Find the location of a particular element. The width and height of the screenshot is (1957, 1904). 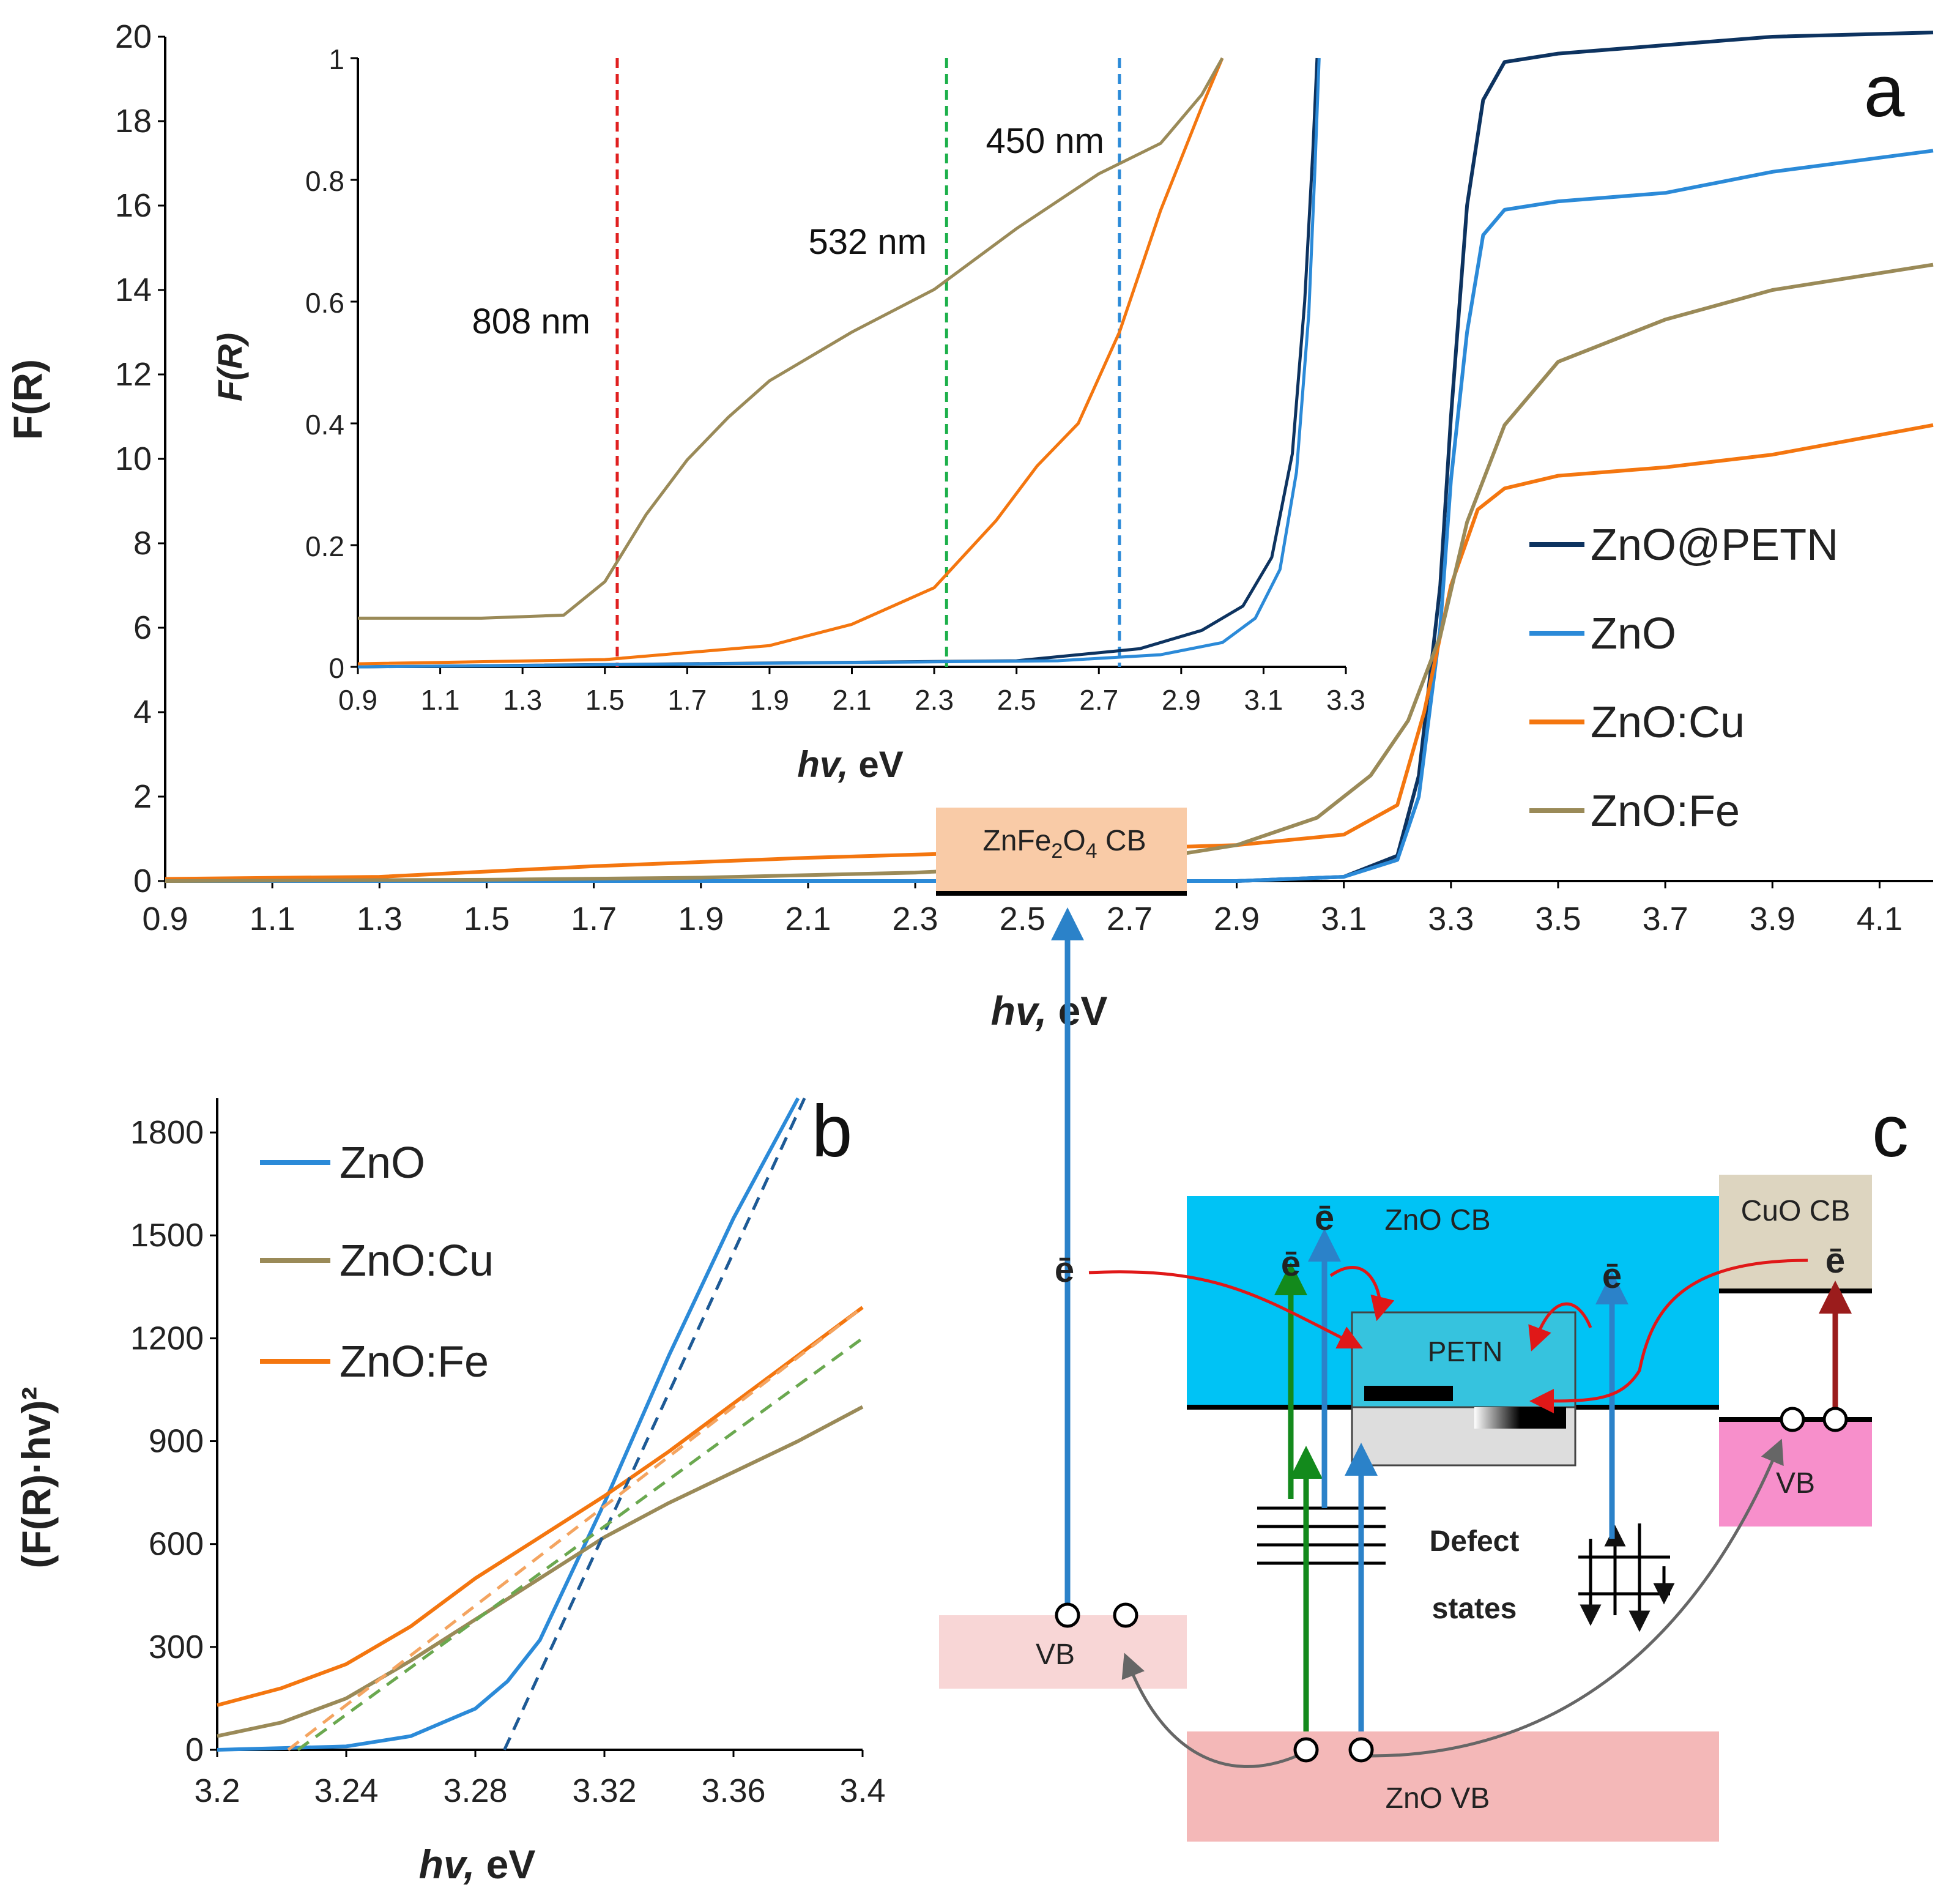

panel-a-ytick-label-14: 14 is located at coordinates (133, 290).